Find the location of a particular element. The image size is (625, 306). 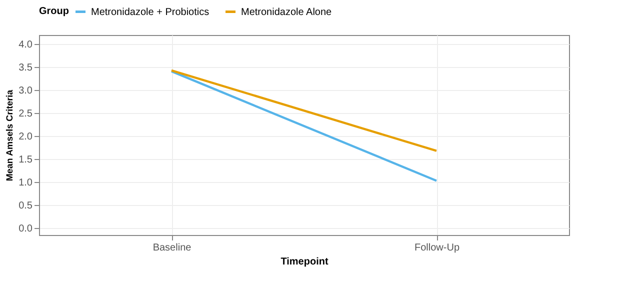

legend-title: Group is located at coordinates (54, 11).